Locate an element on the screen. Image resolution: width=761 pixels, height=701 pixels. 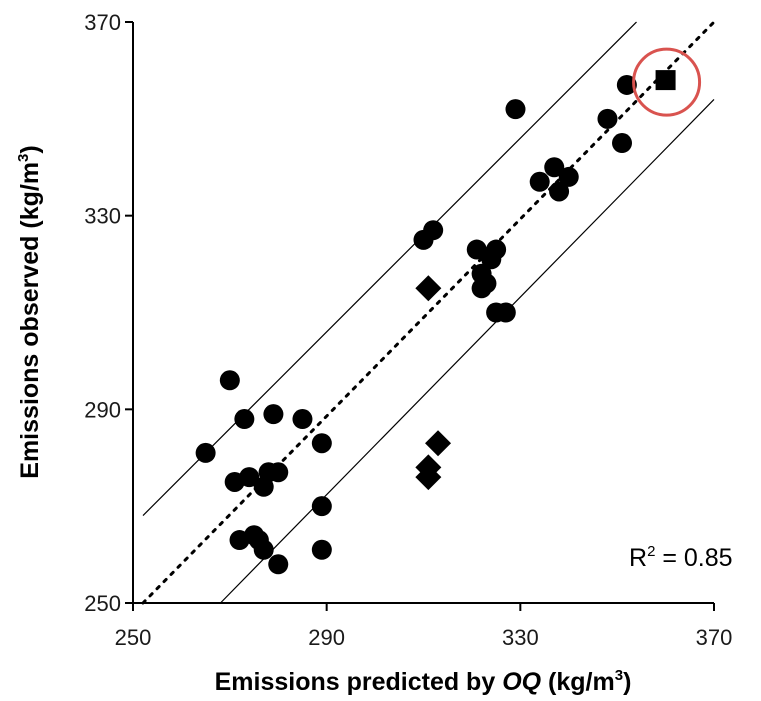
x-tick-label: 290 is located at coordinates (326, 637).